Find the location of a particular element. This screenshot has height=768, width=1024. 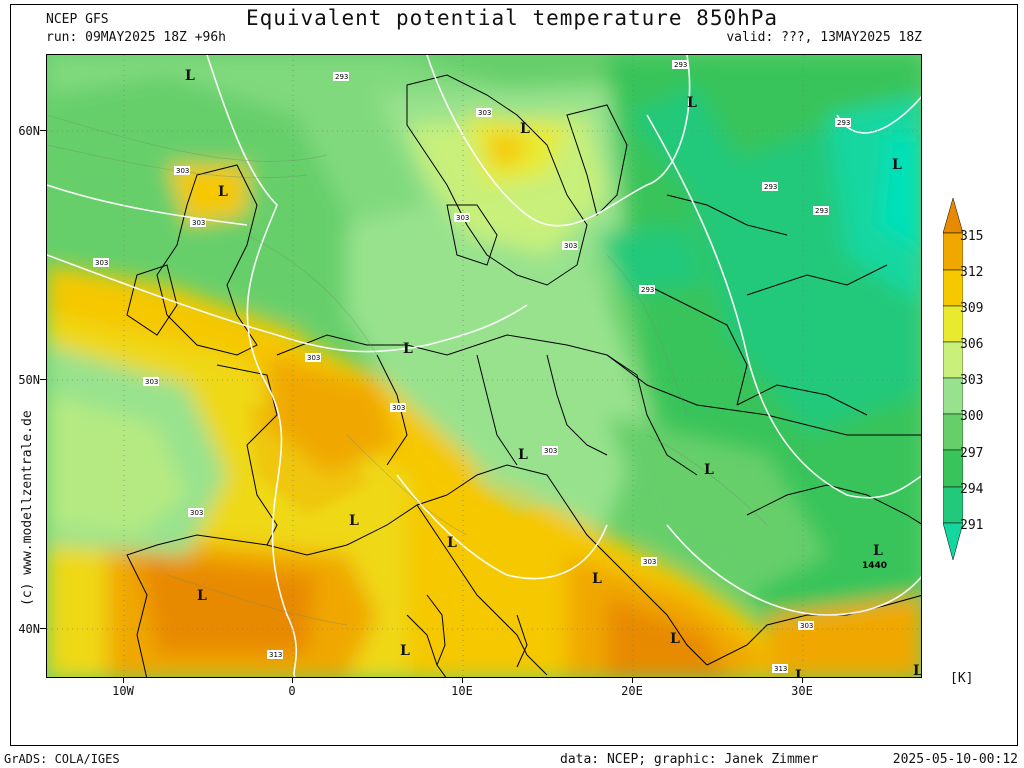

lon-label-10e: 10E is located at coordinates (462, 691).